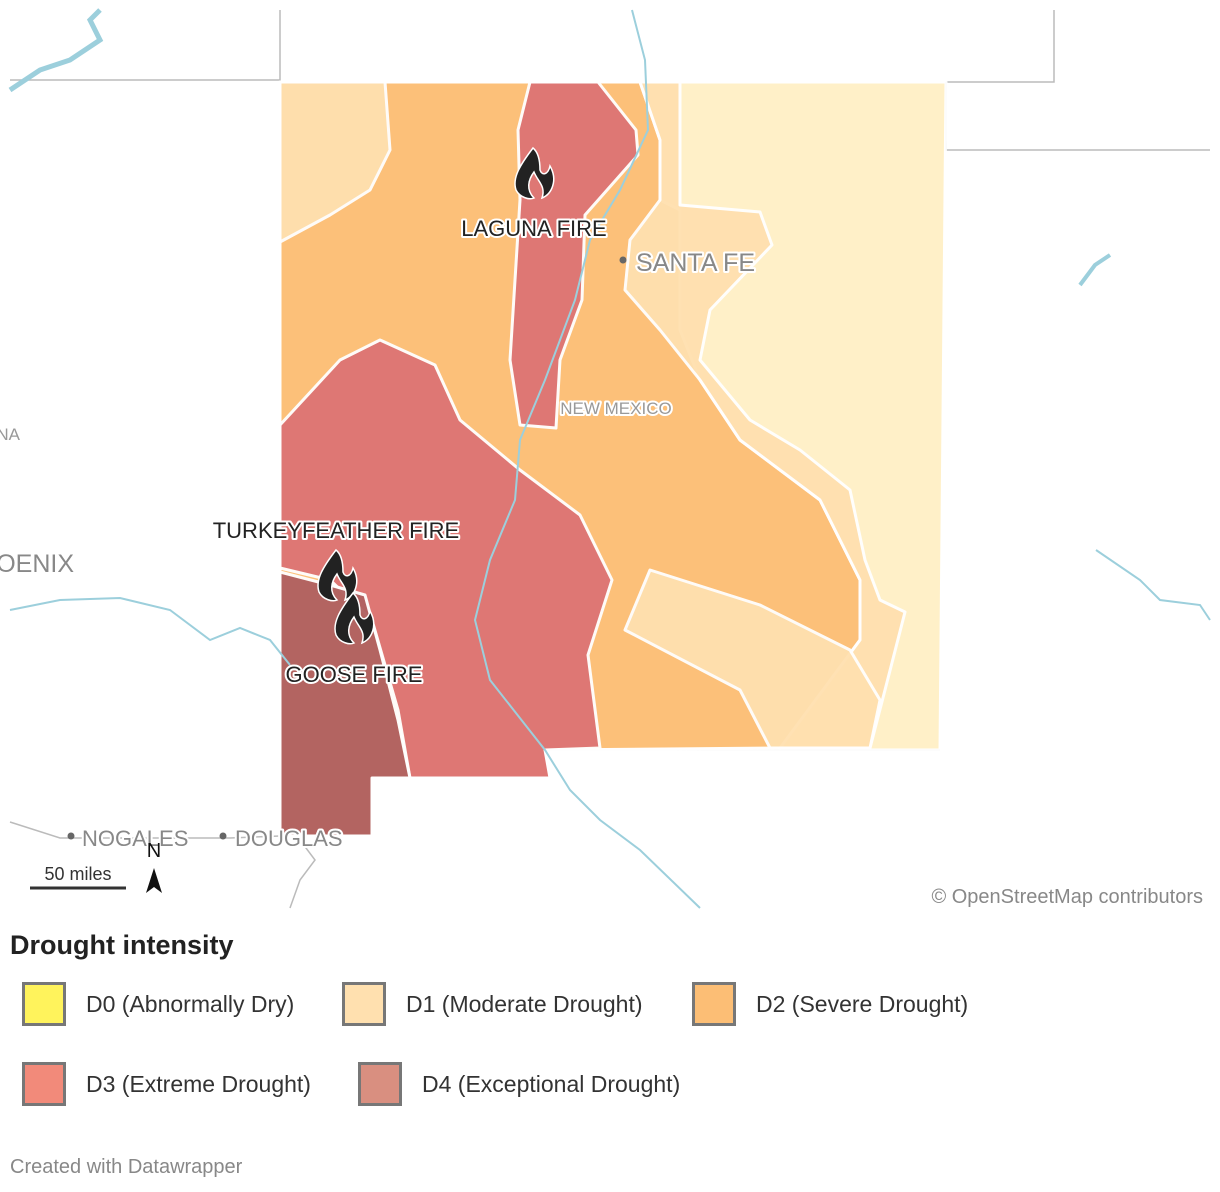 This screenshot has height=1192, width=1220. Describe the element at coordinates (524, 1003) in the screenshot. I see `legend-label: D1 (Moderate Drought)` at that location.